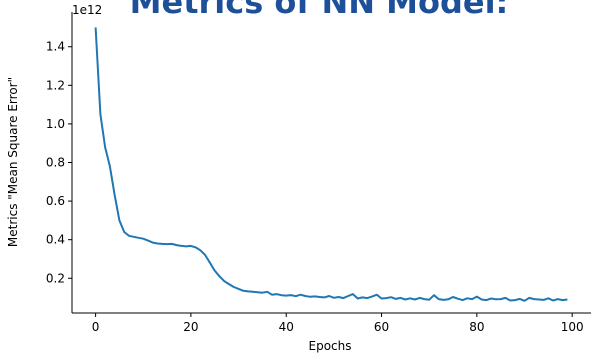  What do you see at coordinates (55, 278) in the screenshot?
I see `y-tick-label: 0.2` at bounding box center [55, 278].